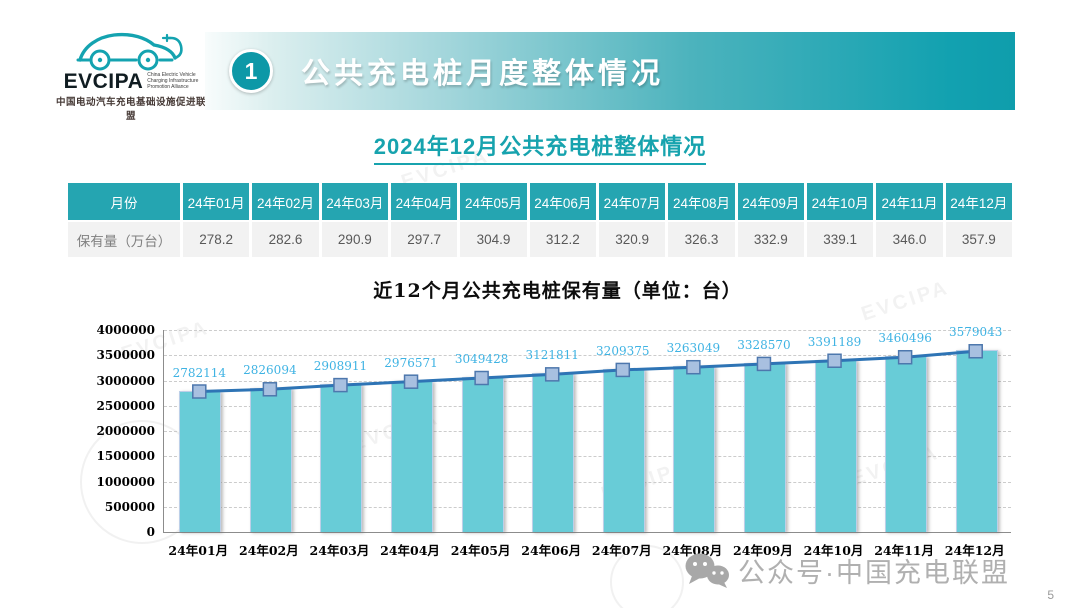  What do you see at coordinates (125, 380) in the screenshot?
I see `chart-y-label: 3000000` at bounding box center [125, 380].